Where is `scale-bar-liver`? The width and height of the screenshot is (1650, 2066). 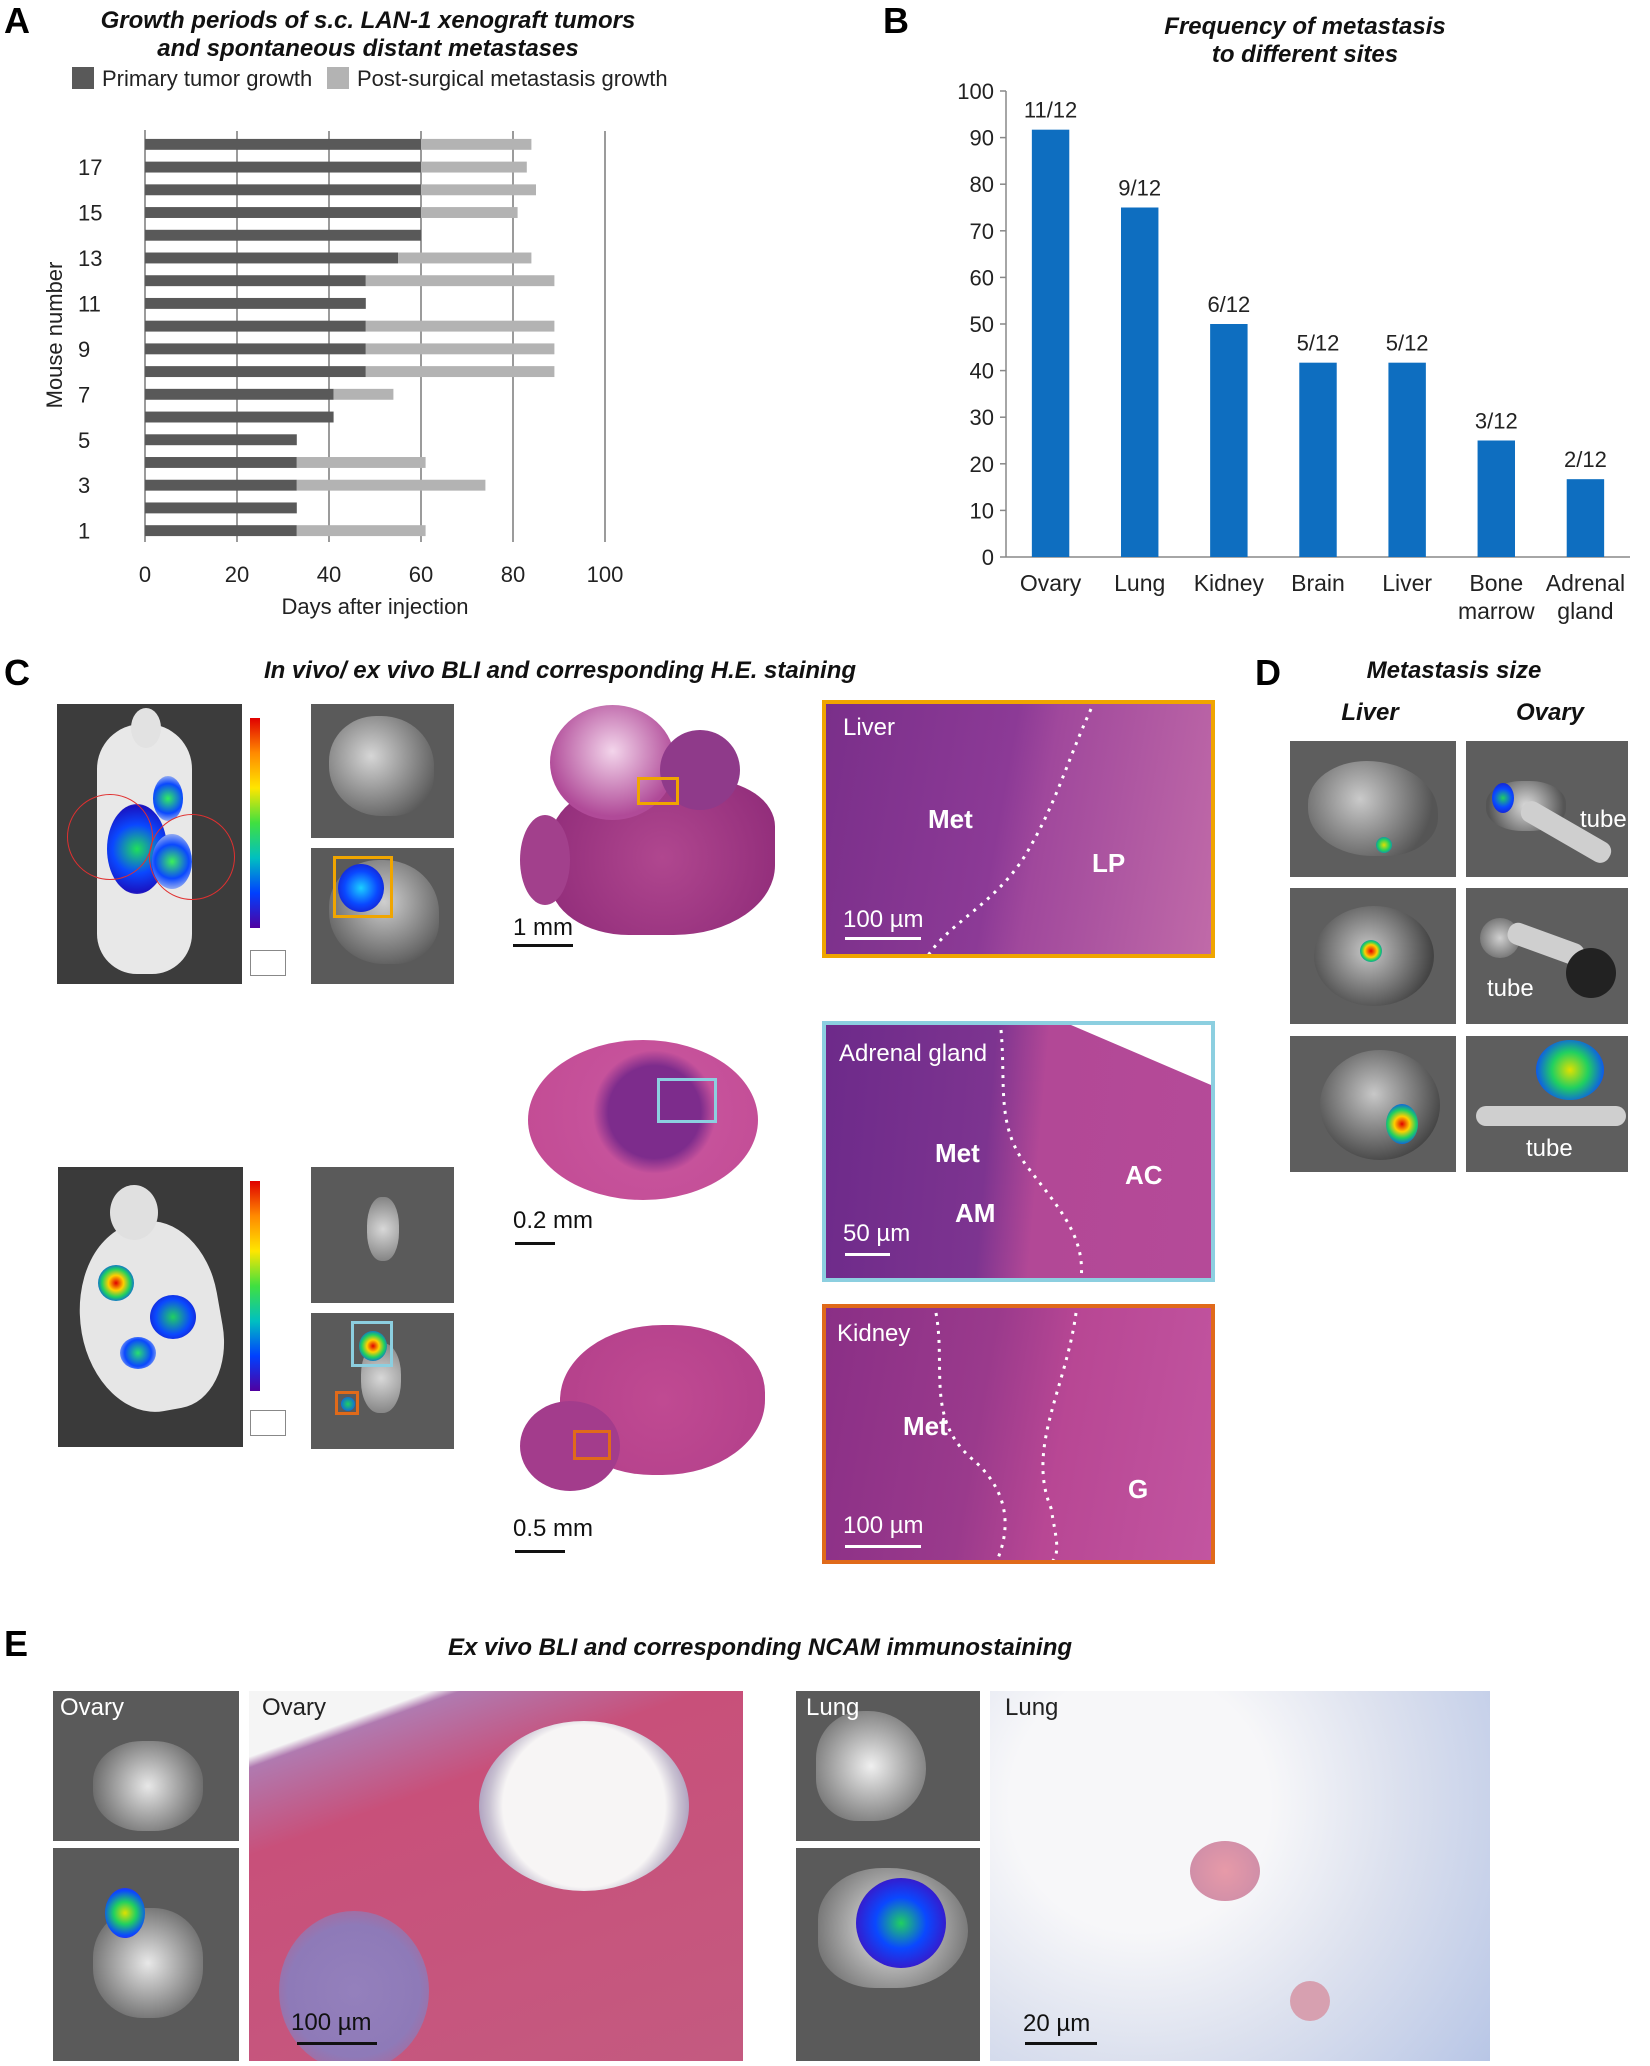 scale-bar-liver is located at coordinates (543, 945).